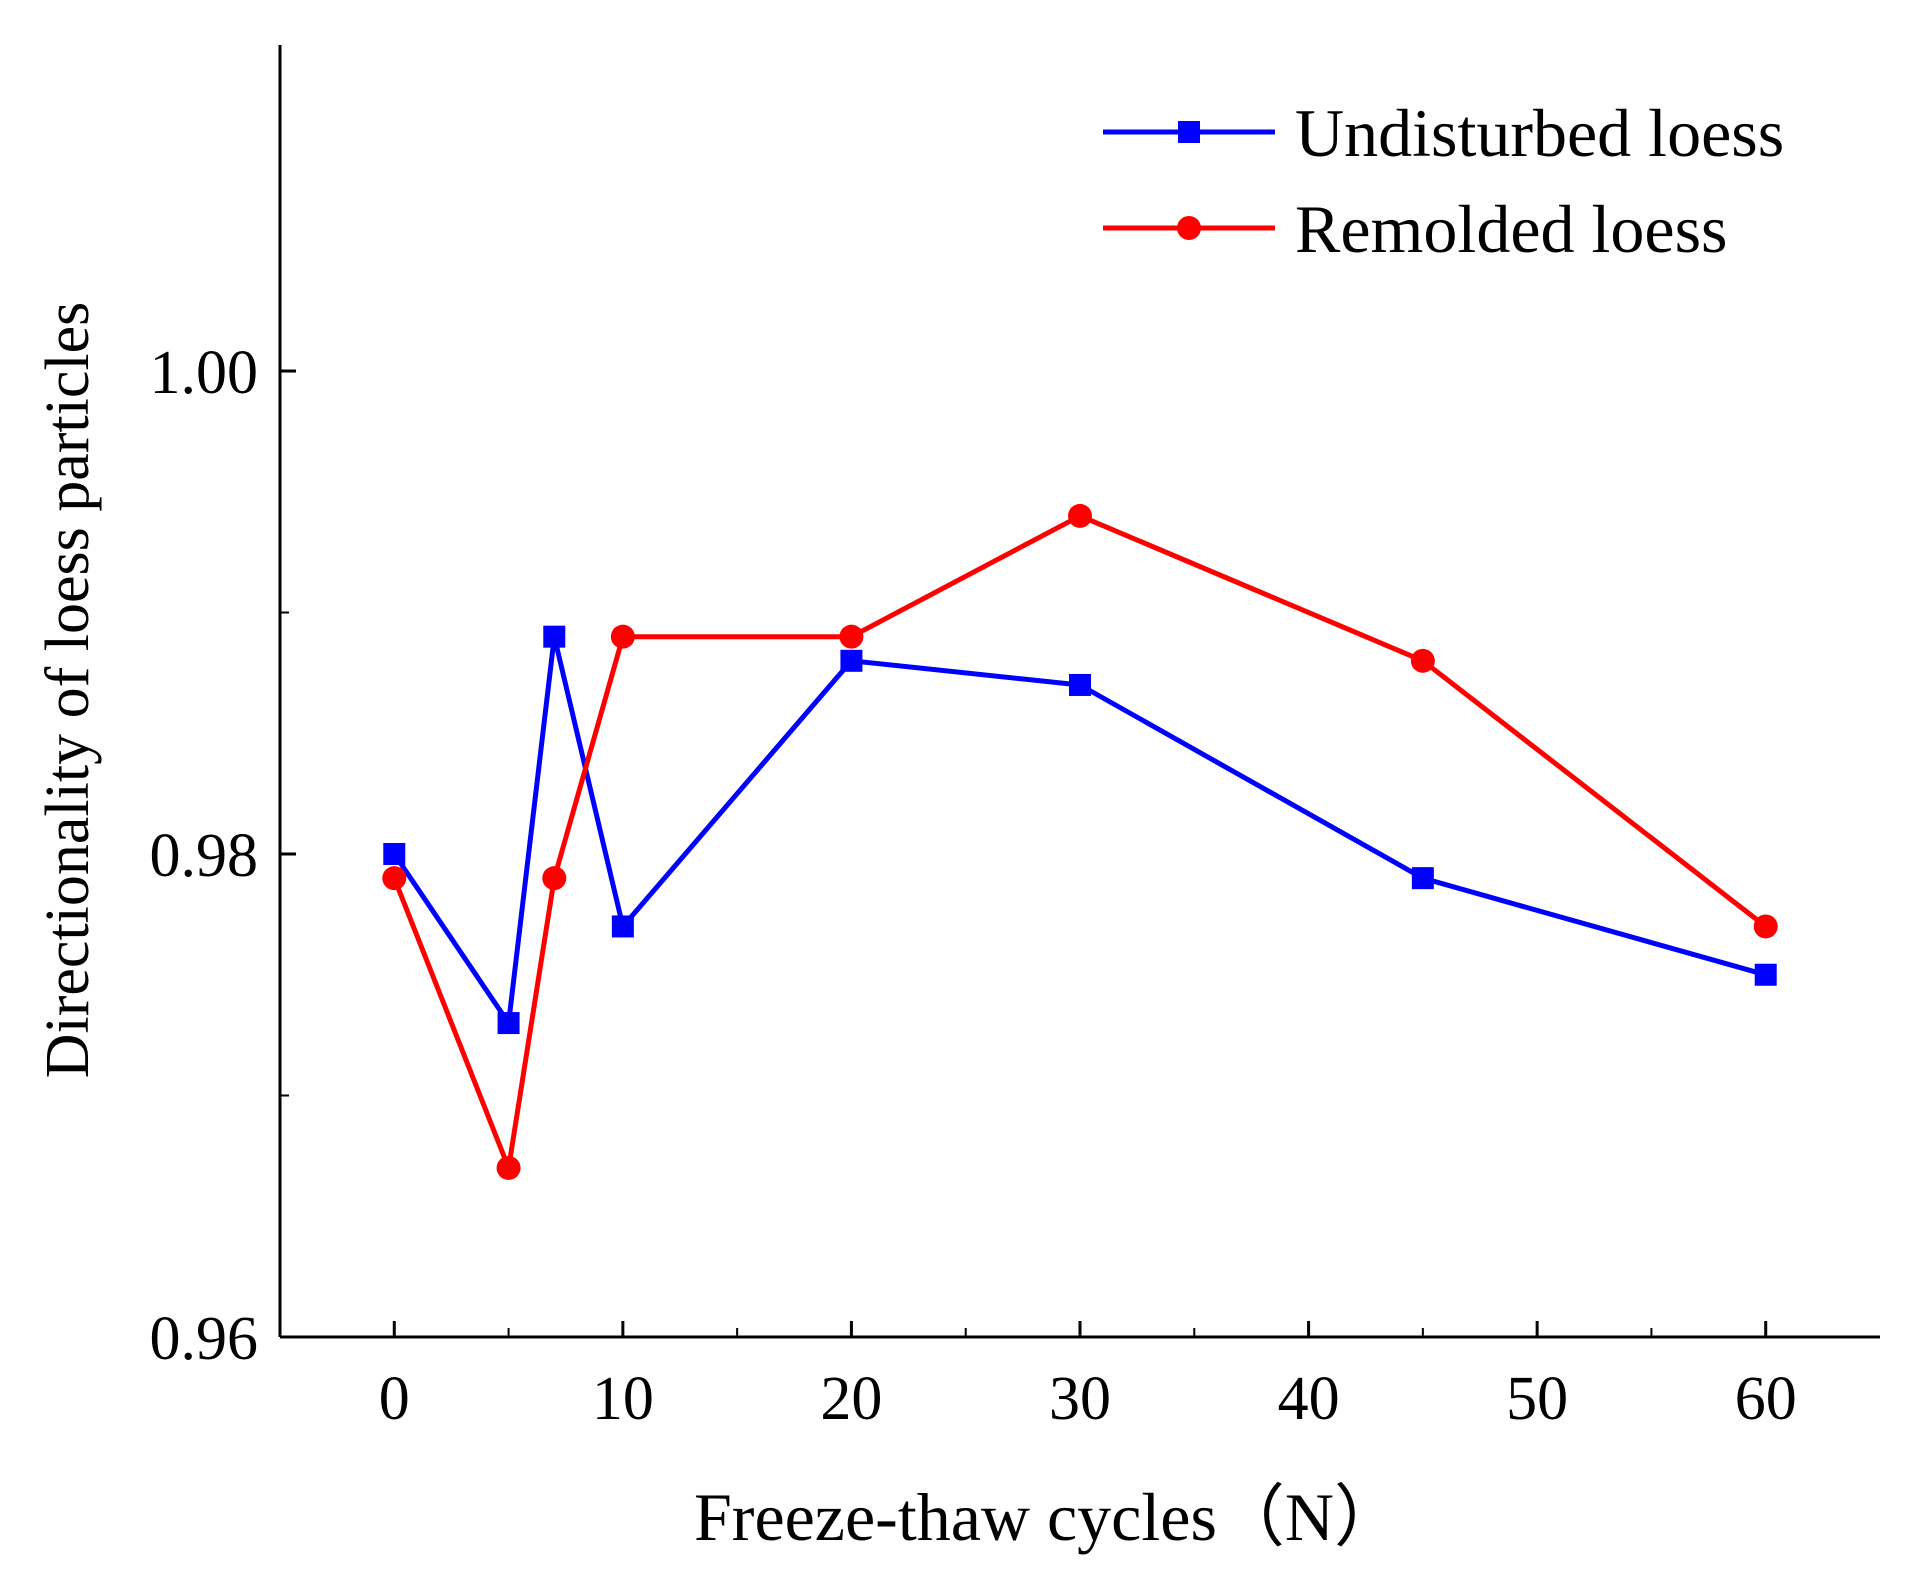  I want to click on legend: Undisturbed loess Remolded loess, so click(1443, 181).